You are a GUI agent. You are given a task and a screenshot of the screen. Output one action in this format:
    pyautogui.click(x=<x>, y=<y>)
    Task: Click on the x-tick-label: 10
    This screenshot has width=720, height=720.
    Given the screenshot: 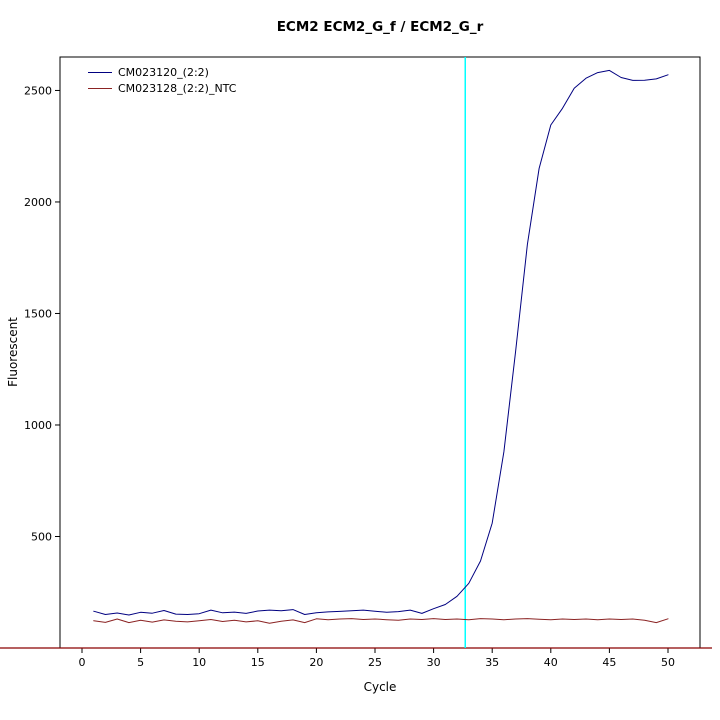 What is the action you would take?
    pyautogui.click(x=199, y=662)
    